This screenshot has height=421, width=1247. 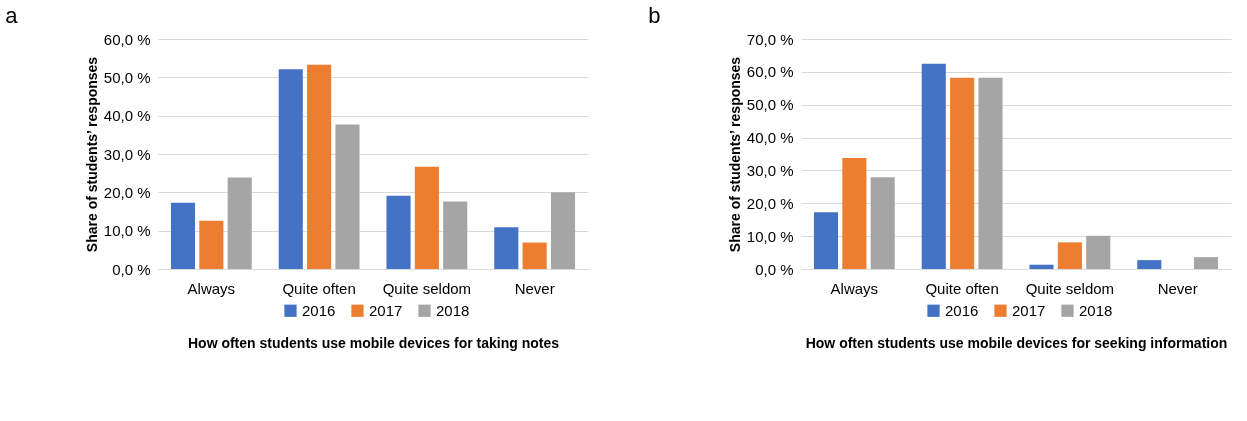 I want to click on y-tick-label: 70,0 %, so click(x=770, y=39).